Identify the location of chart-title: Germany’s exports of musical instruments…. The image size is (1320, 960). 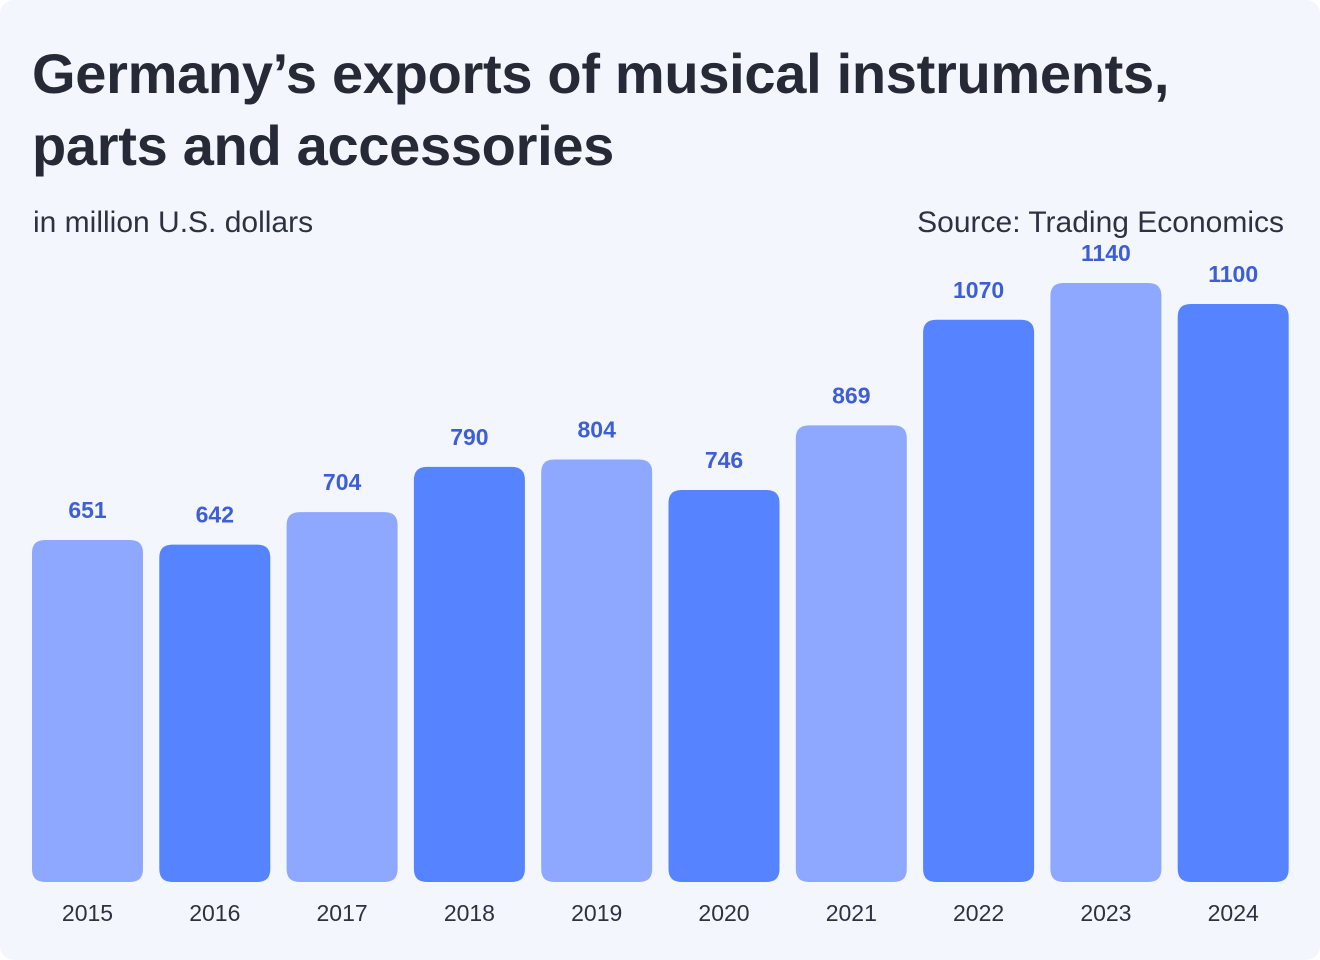
(601, 109).